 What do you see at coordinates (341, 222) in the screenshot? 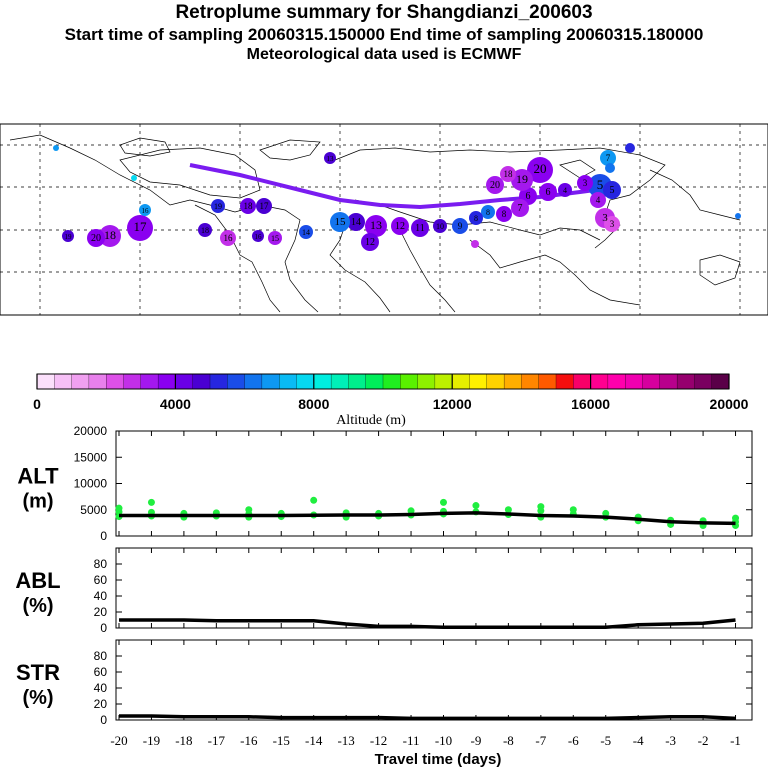
I see `cluster-label: 15` at bounding box center [341, 222].